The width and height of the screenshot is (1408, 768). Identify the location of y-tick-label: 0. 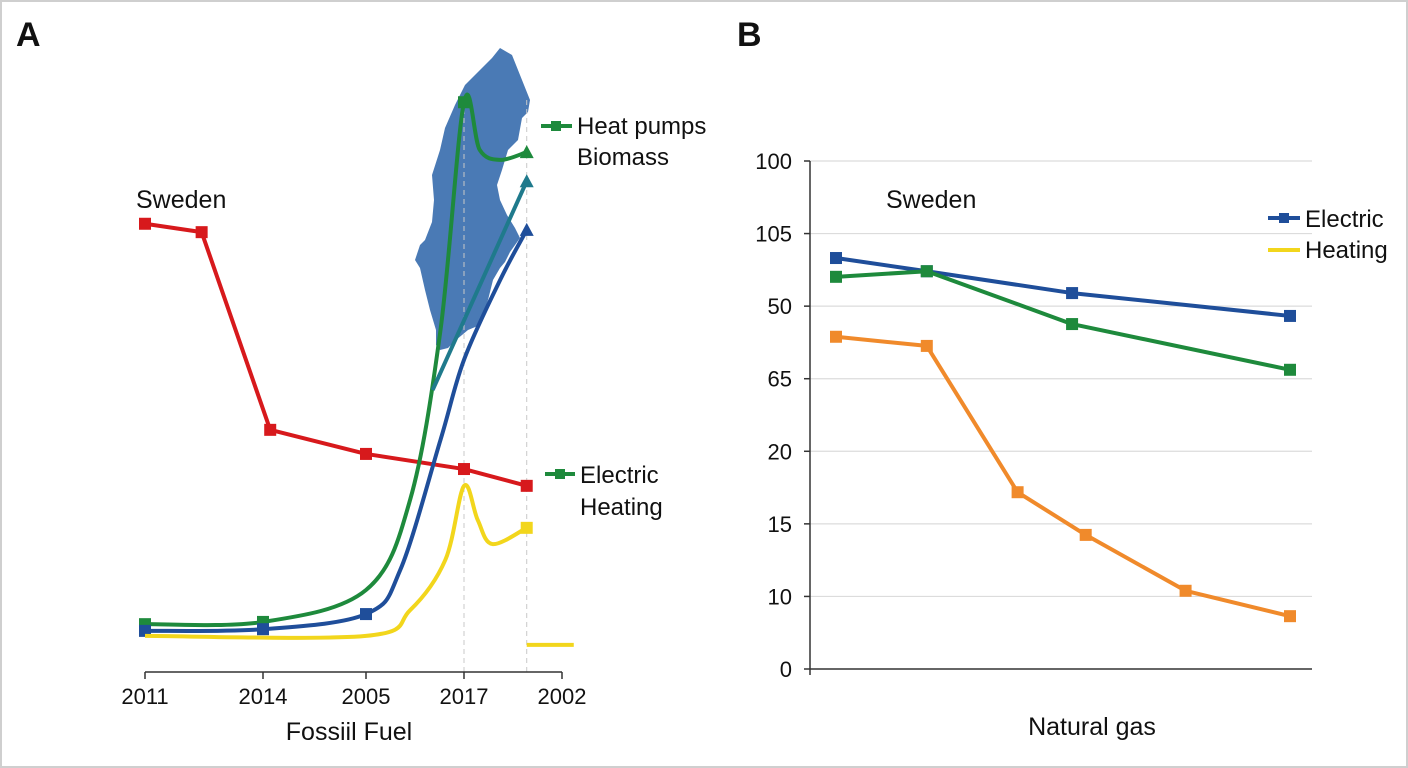
(786, 669).